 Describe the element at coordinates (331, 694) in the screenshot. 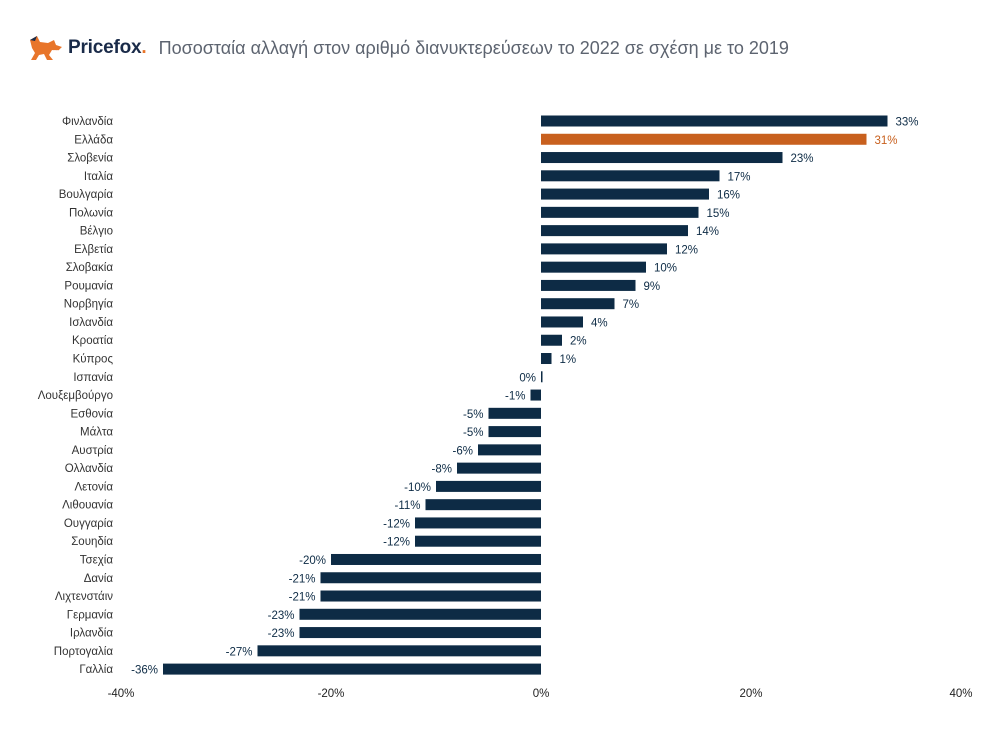

I see `x-tick-label: -20%` at that location.